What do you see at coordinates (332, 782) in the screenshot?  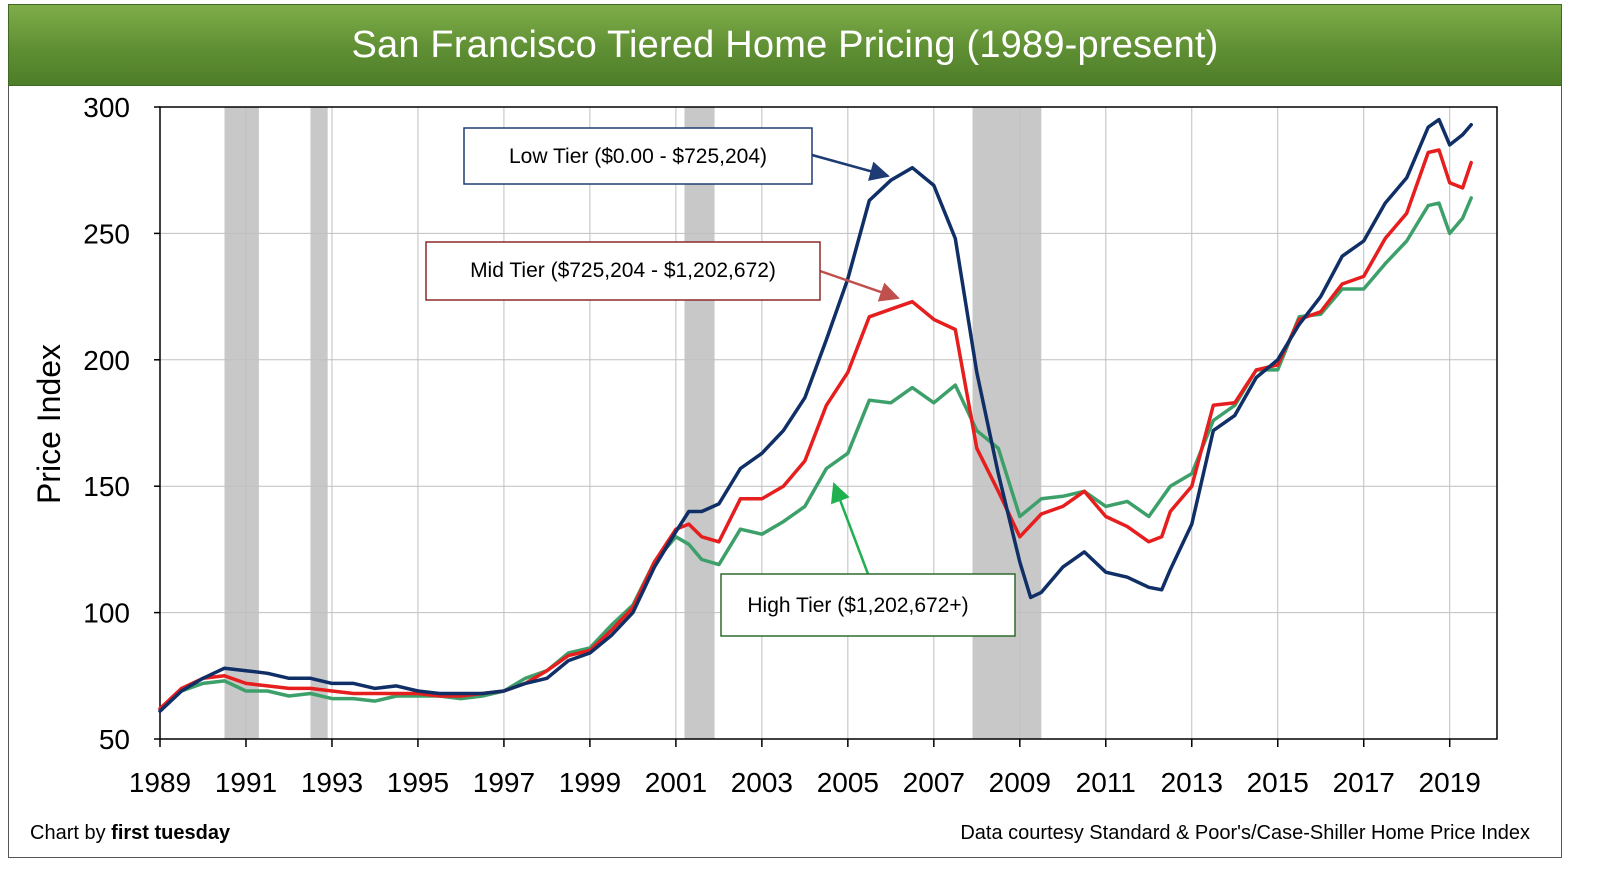 I see `x-tick-label: 1993` at bounding box center [332, 782].